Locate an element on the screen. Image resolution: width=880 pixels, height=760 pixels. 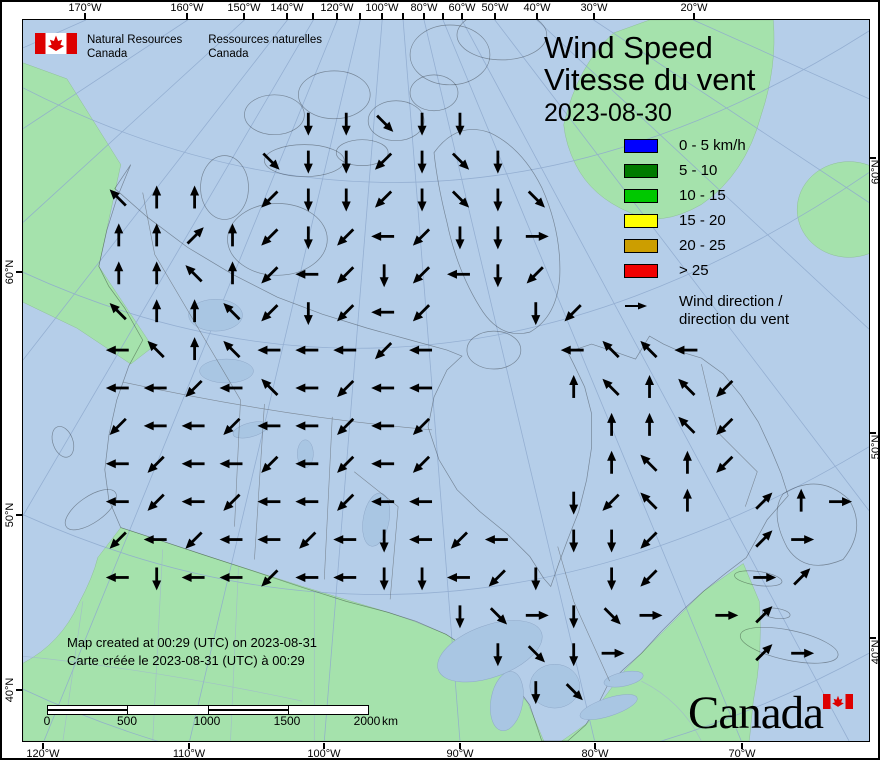
longitude-label: 80°W is located at coordinates (595, 754).